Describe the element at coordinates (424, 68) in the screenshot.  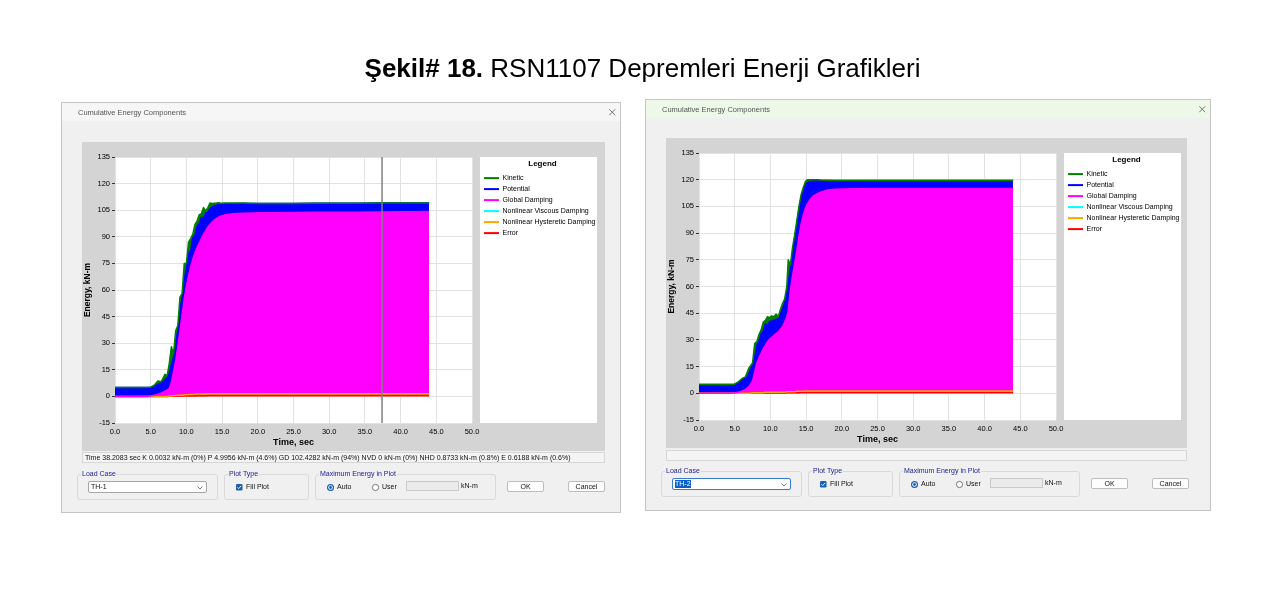
I see `text: Şekil# 18.` at that location.